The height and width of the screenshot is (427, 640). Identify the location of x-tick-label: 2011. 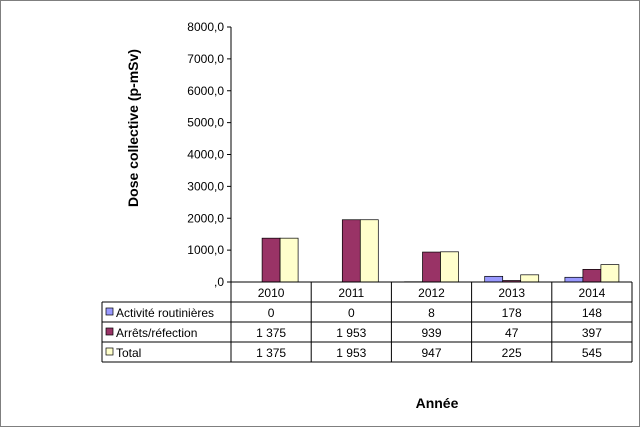
(351, 293).